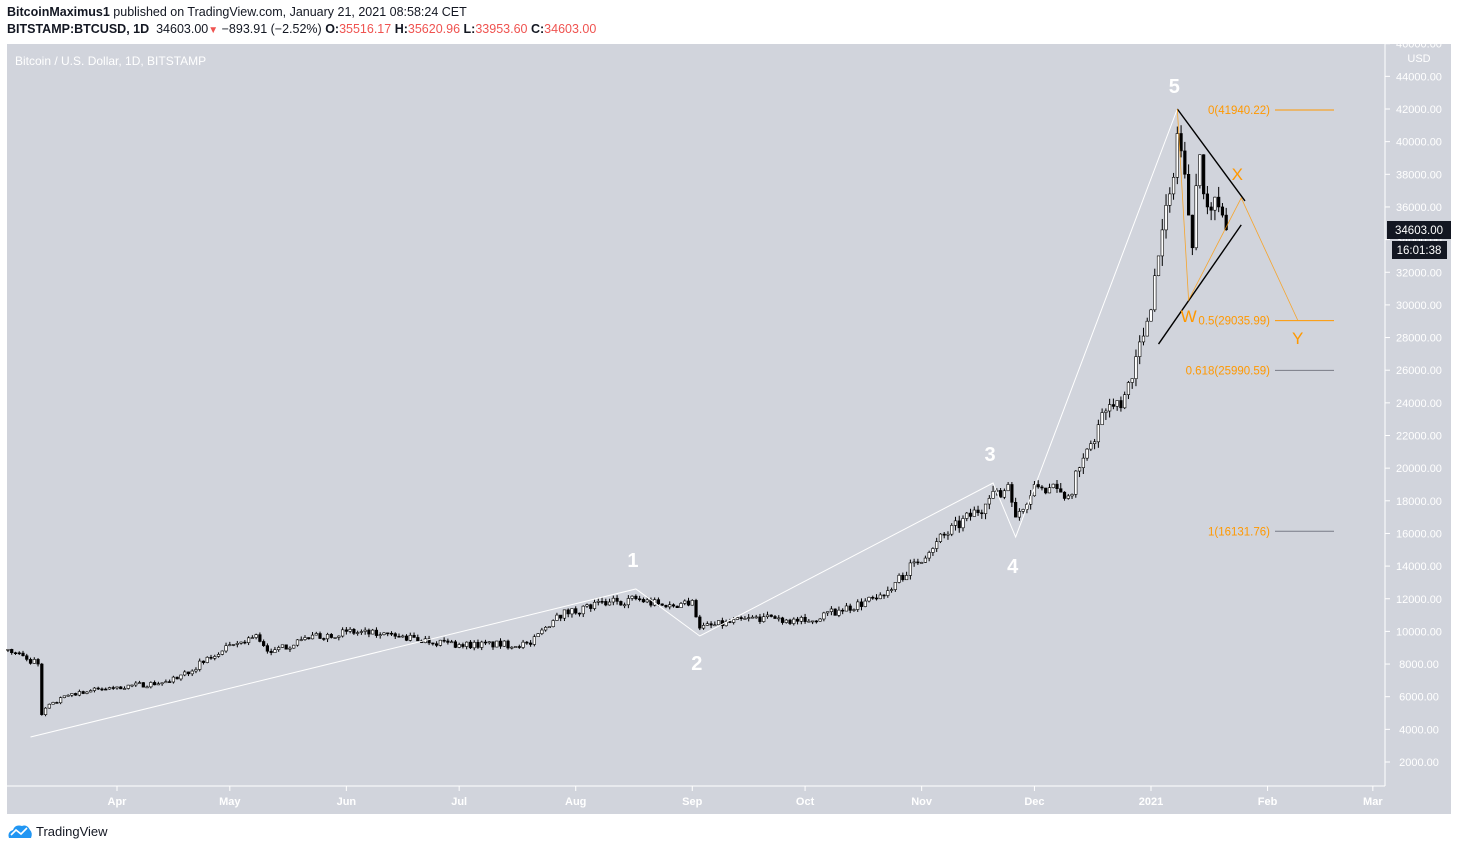  I want to click on open-value: 35516.17, so click(365, 29).